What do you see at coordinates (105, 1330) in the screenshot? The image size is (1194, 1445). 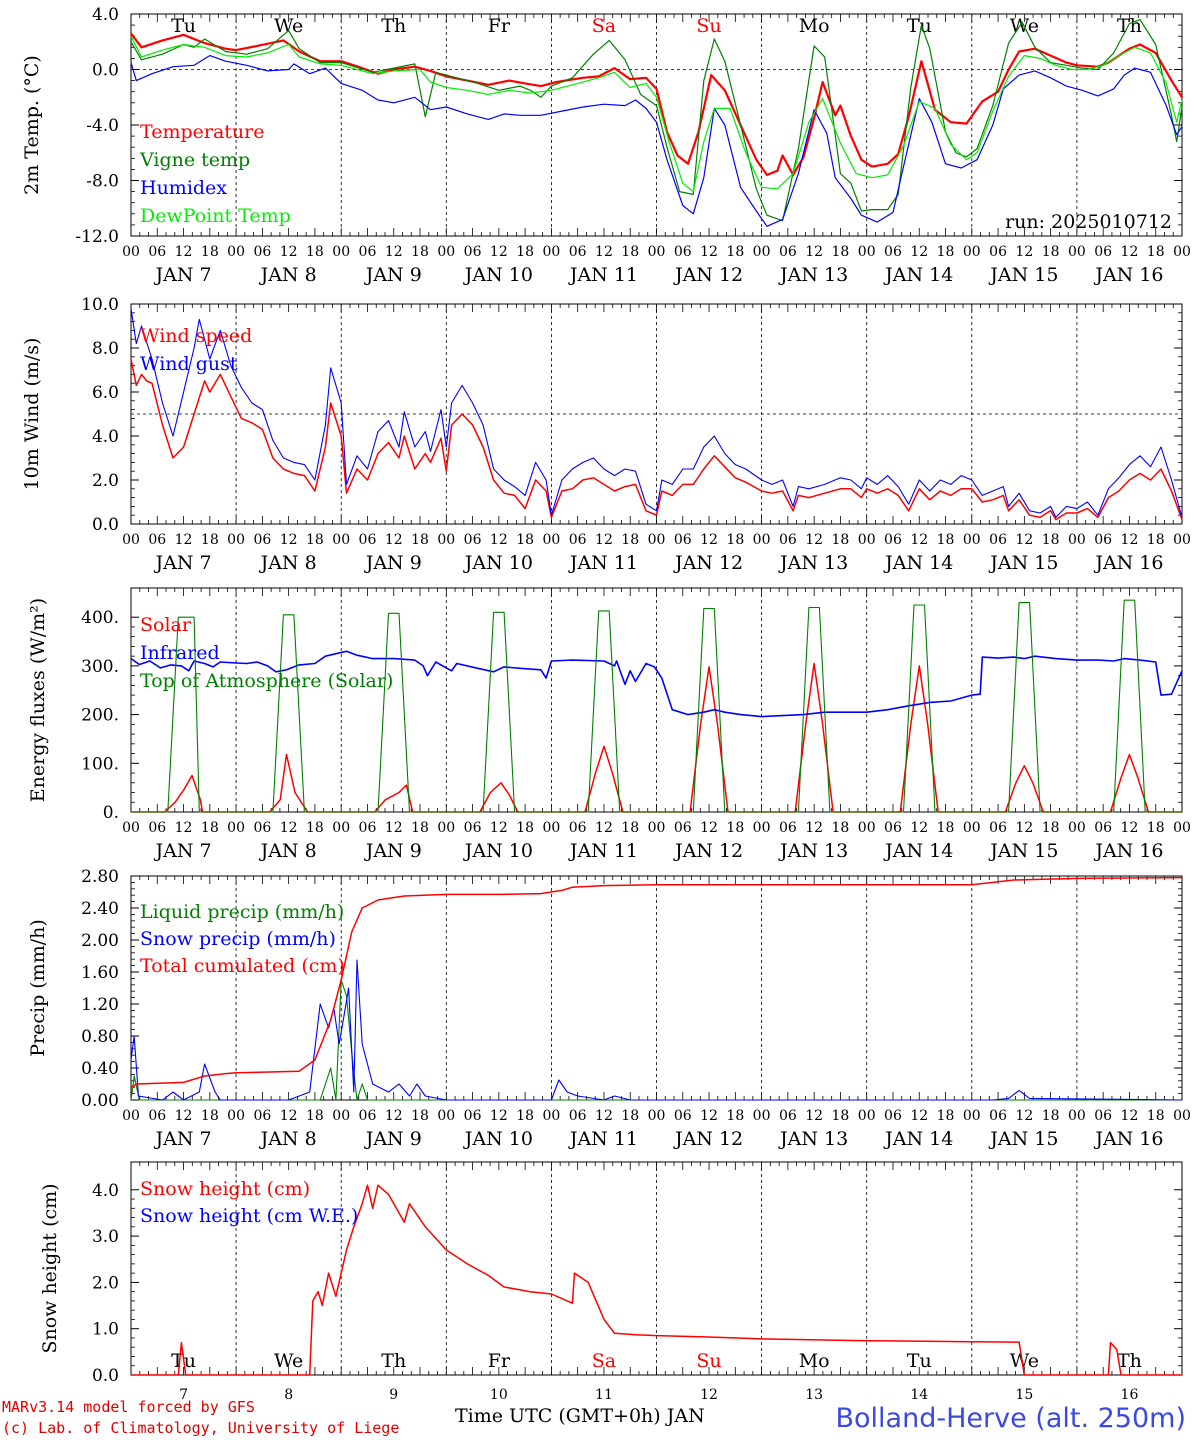 I see `y-tick-label: 1.0` at bounding box center [105, 1330].